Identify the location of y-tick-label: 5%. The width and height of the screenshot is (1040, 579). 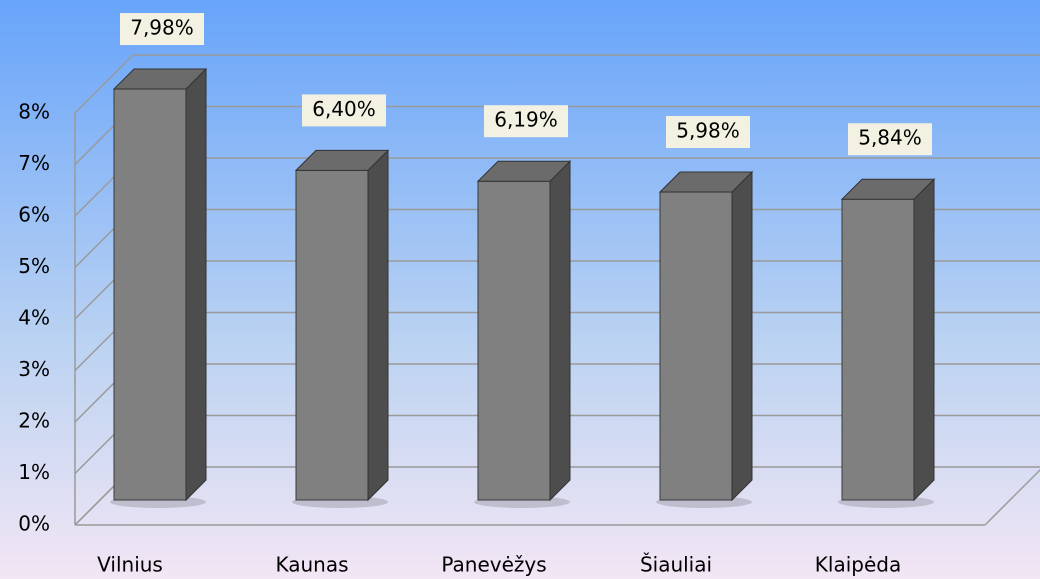
(34, 266).